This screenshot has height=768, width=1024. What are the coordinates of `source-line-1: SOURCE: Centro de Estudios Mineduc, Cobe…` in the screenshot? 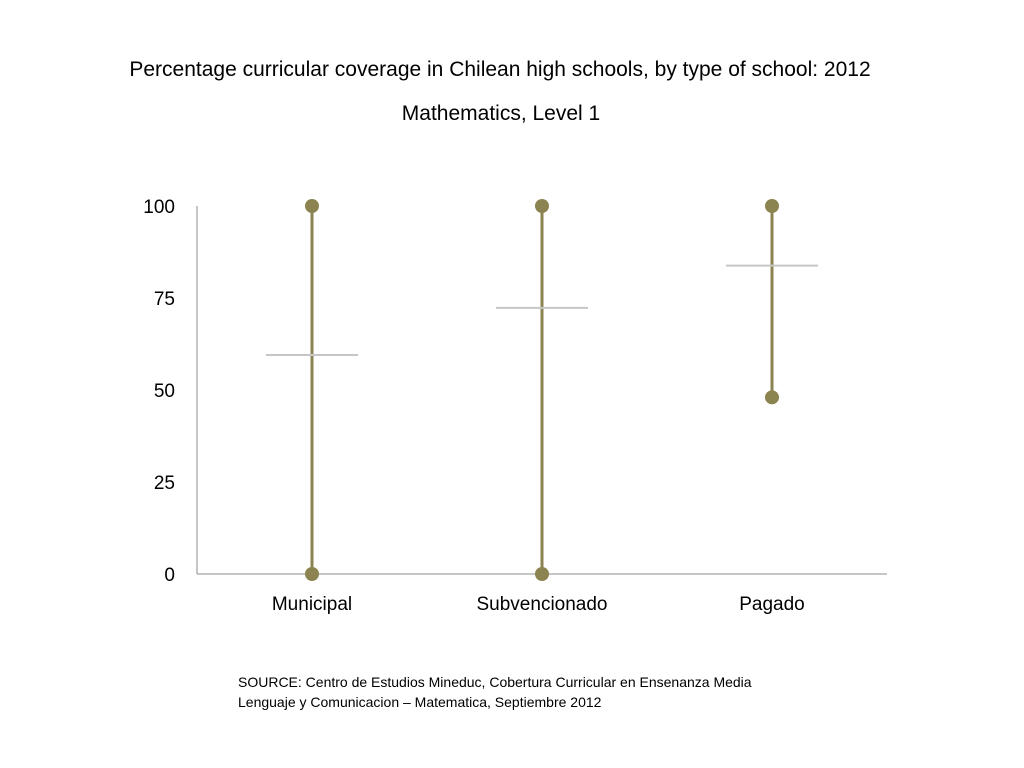 It's located at (495, 682).